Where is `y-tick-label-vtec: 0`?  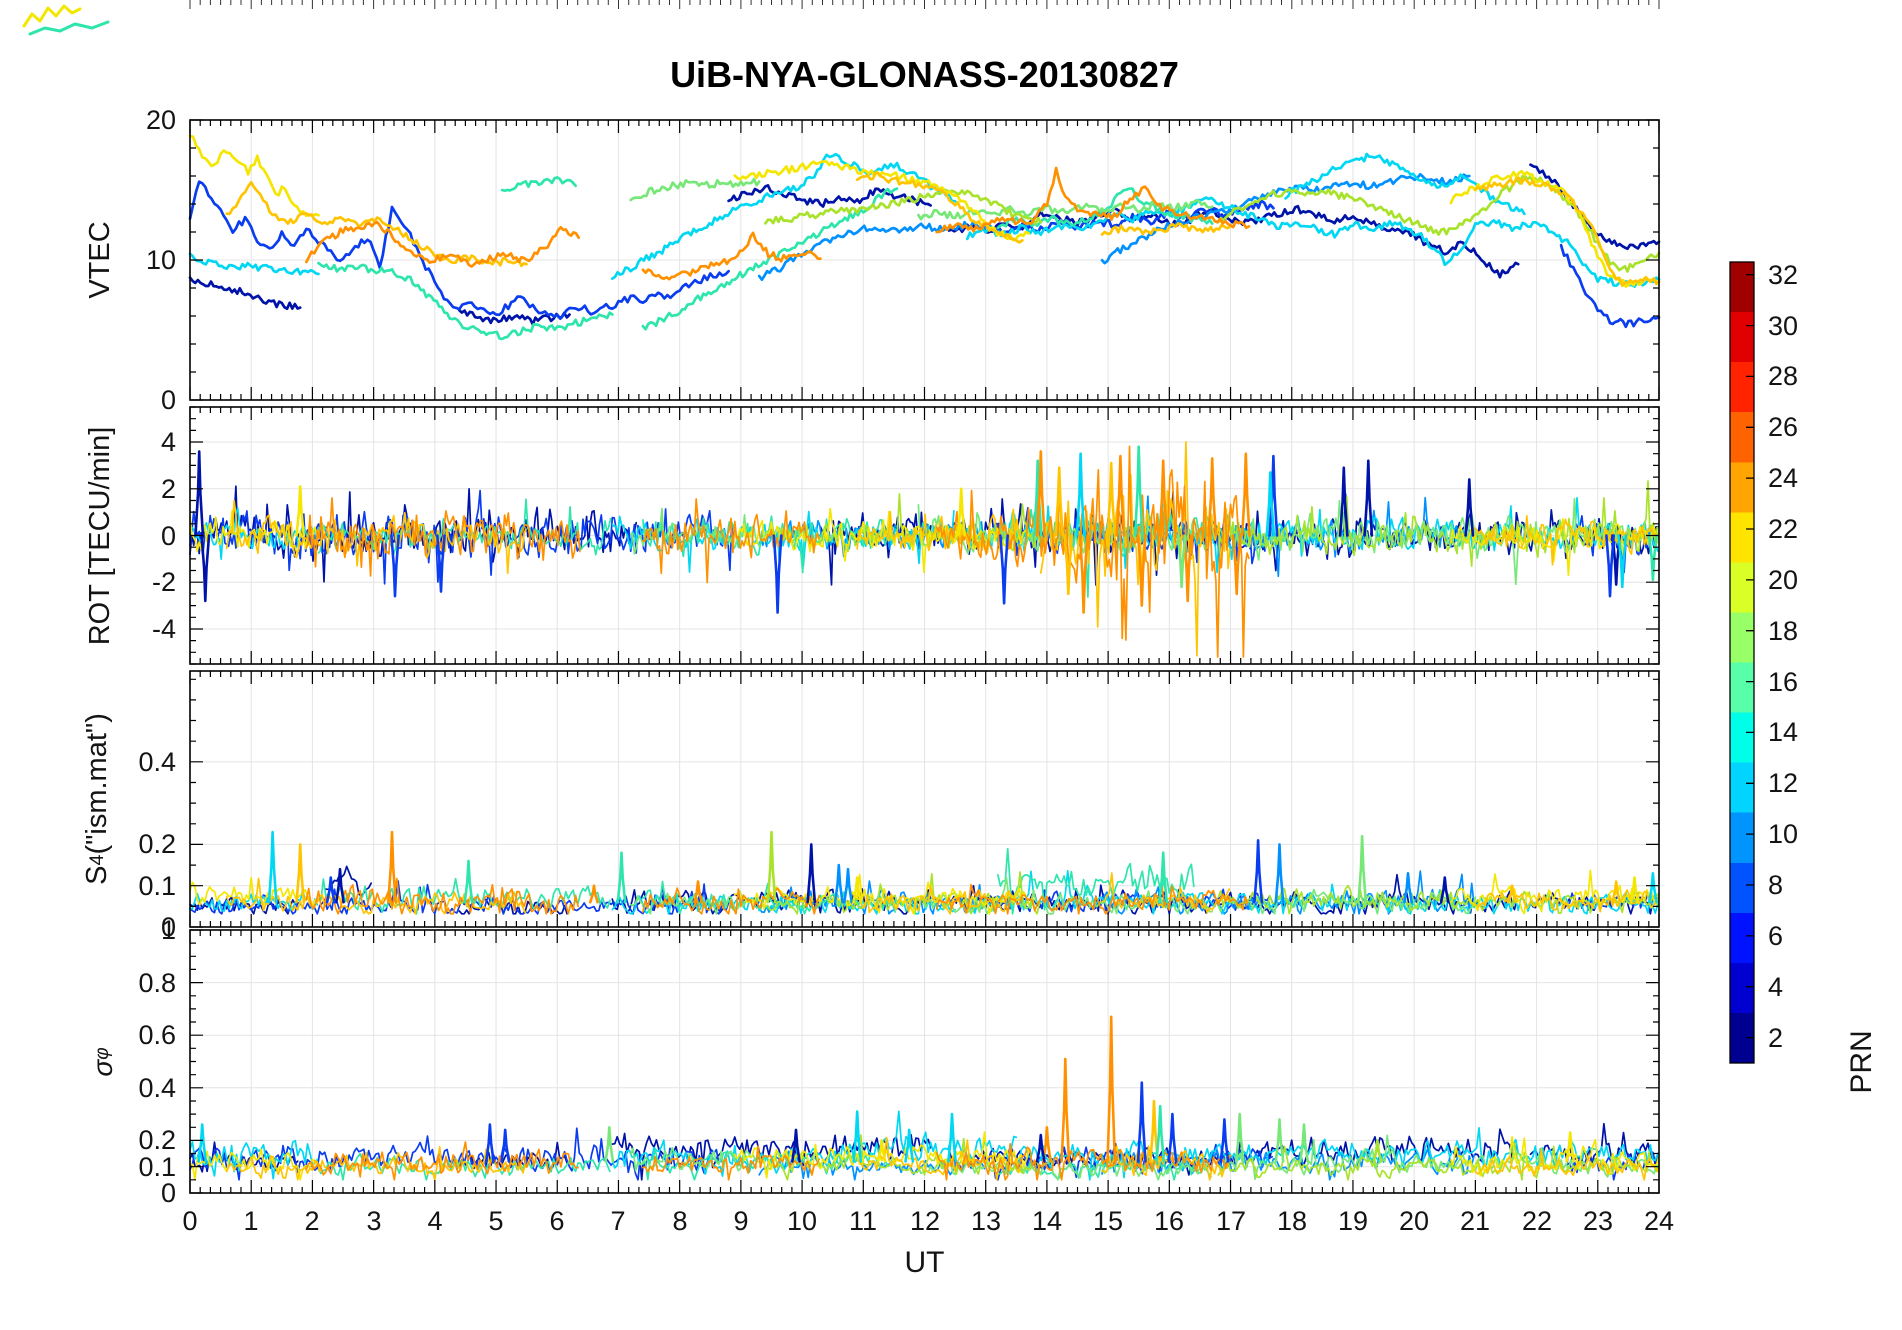
y-tick-label-vtec: 0 is located at coordinates (168, 400).